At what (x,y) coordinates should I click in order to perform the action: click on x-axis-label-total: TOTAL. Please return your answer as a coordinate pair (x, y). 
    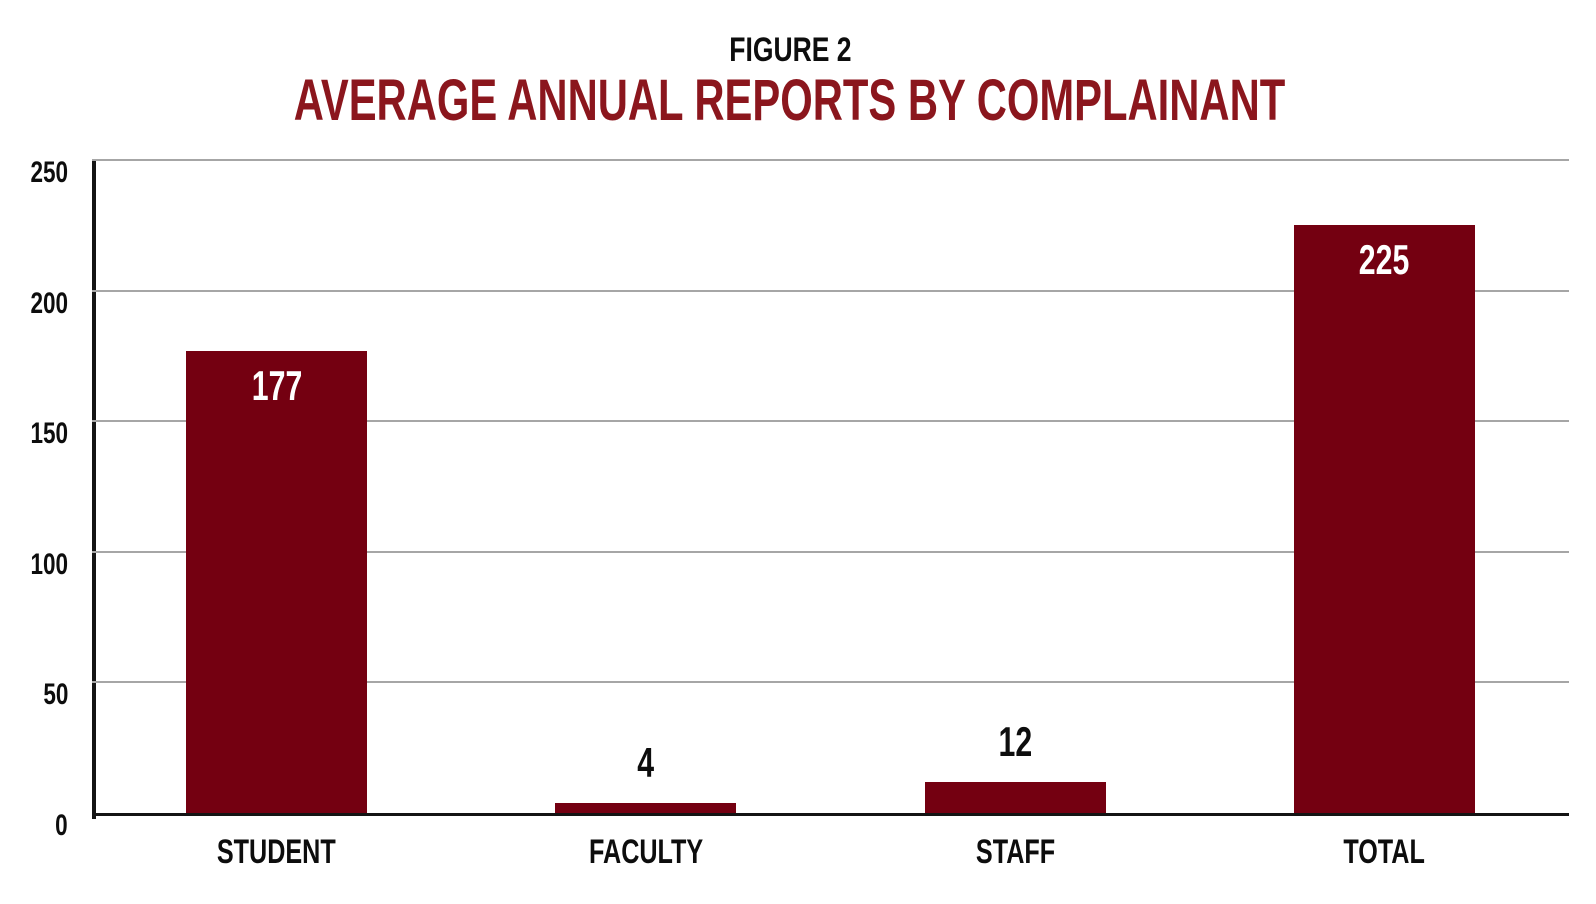
    Looking at the image, I should click on (1384, 852).